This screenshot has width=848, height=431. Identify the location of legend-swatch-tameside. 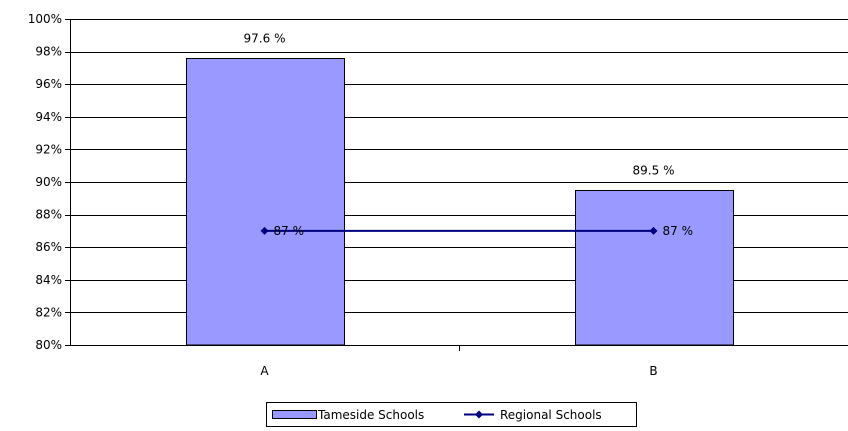
(294, 414).